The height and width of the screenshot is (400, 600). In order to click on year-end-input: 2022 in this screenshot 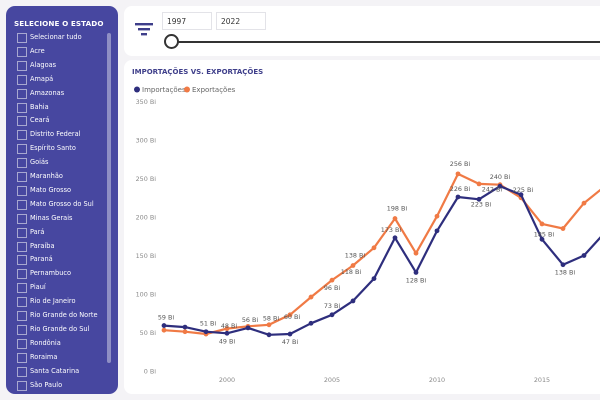, I will do `click(241, 21)`.